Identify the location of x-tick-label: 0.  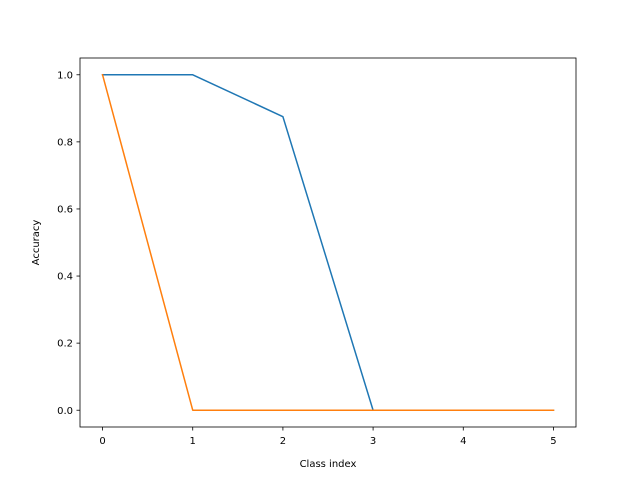
(102, 441).